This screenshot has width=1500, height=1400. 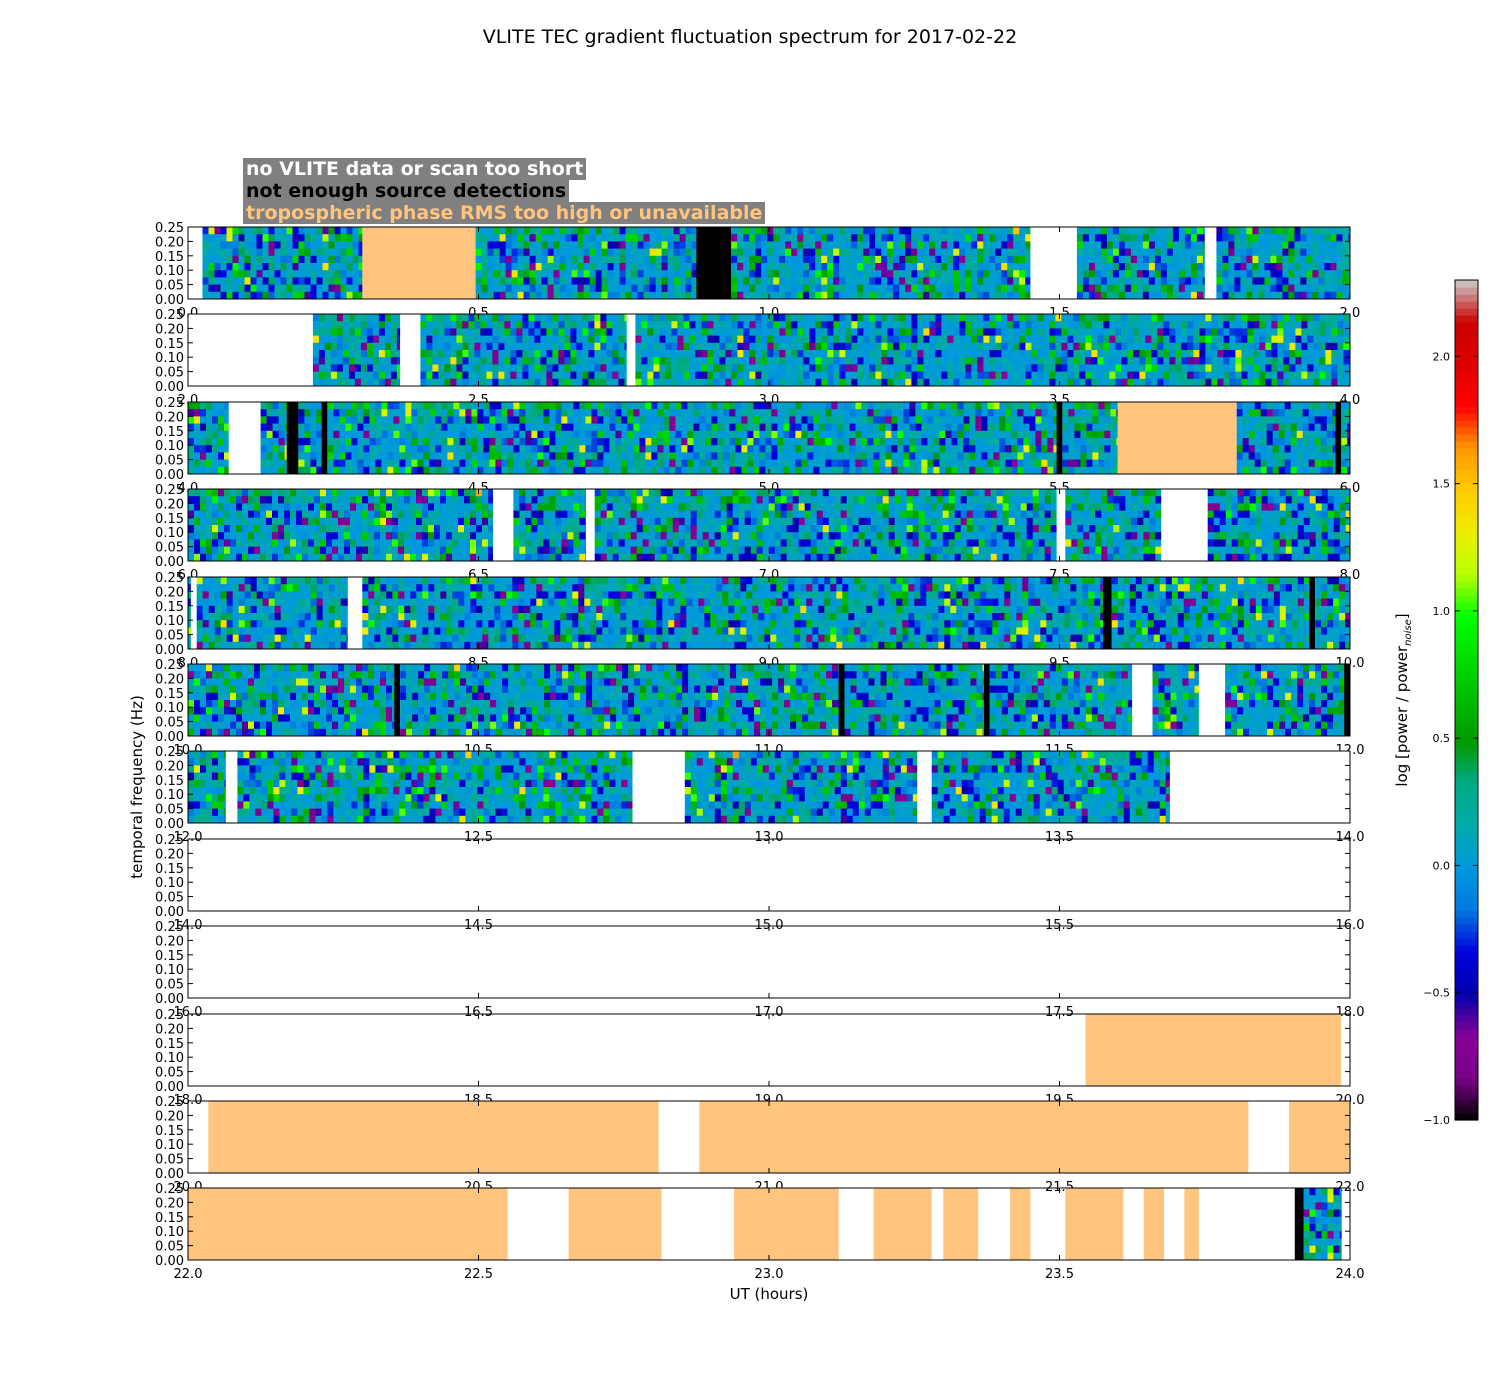 What do you see at coordinates (769, 1274) in the screenshot?
I see `x-tick-label: 23.0` at bounding box center [769, 1274].